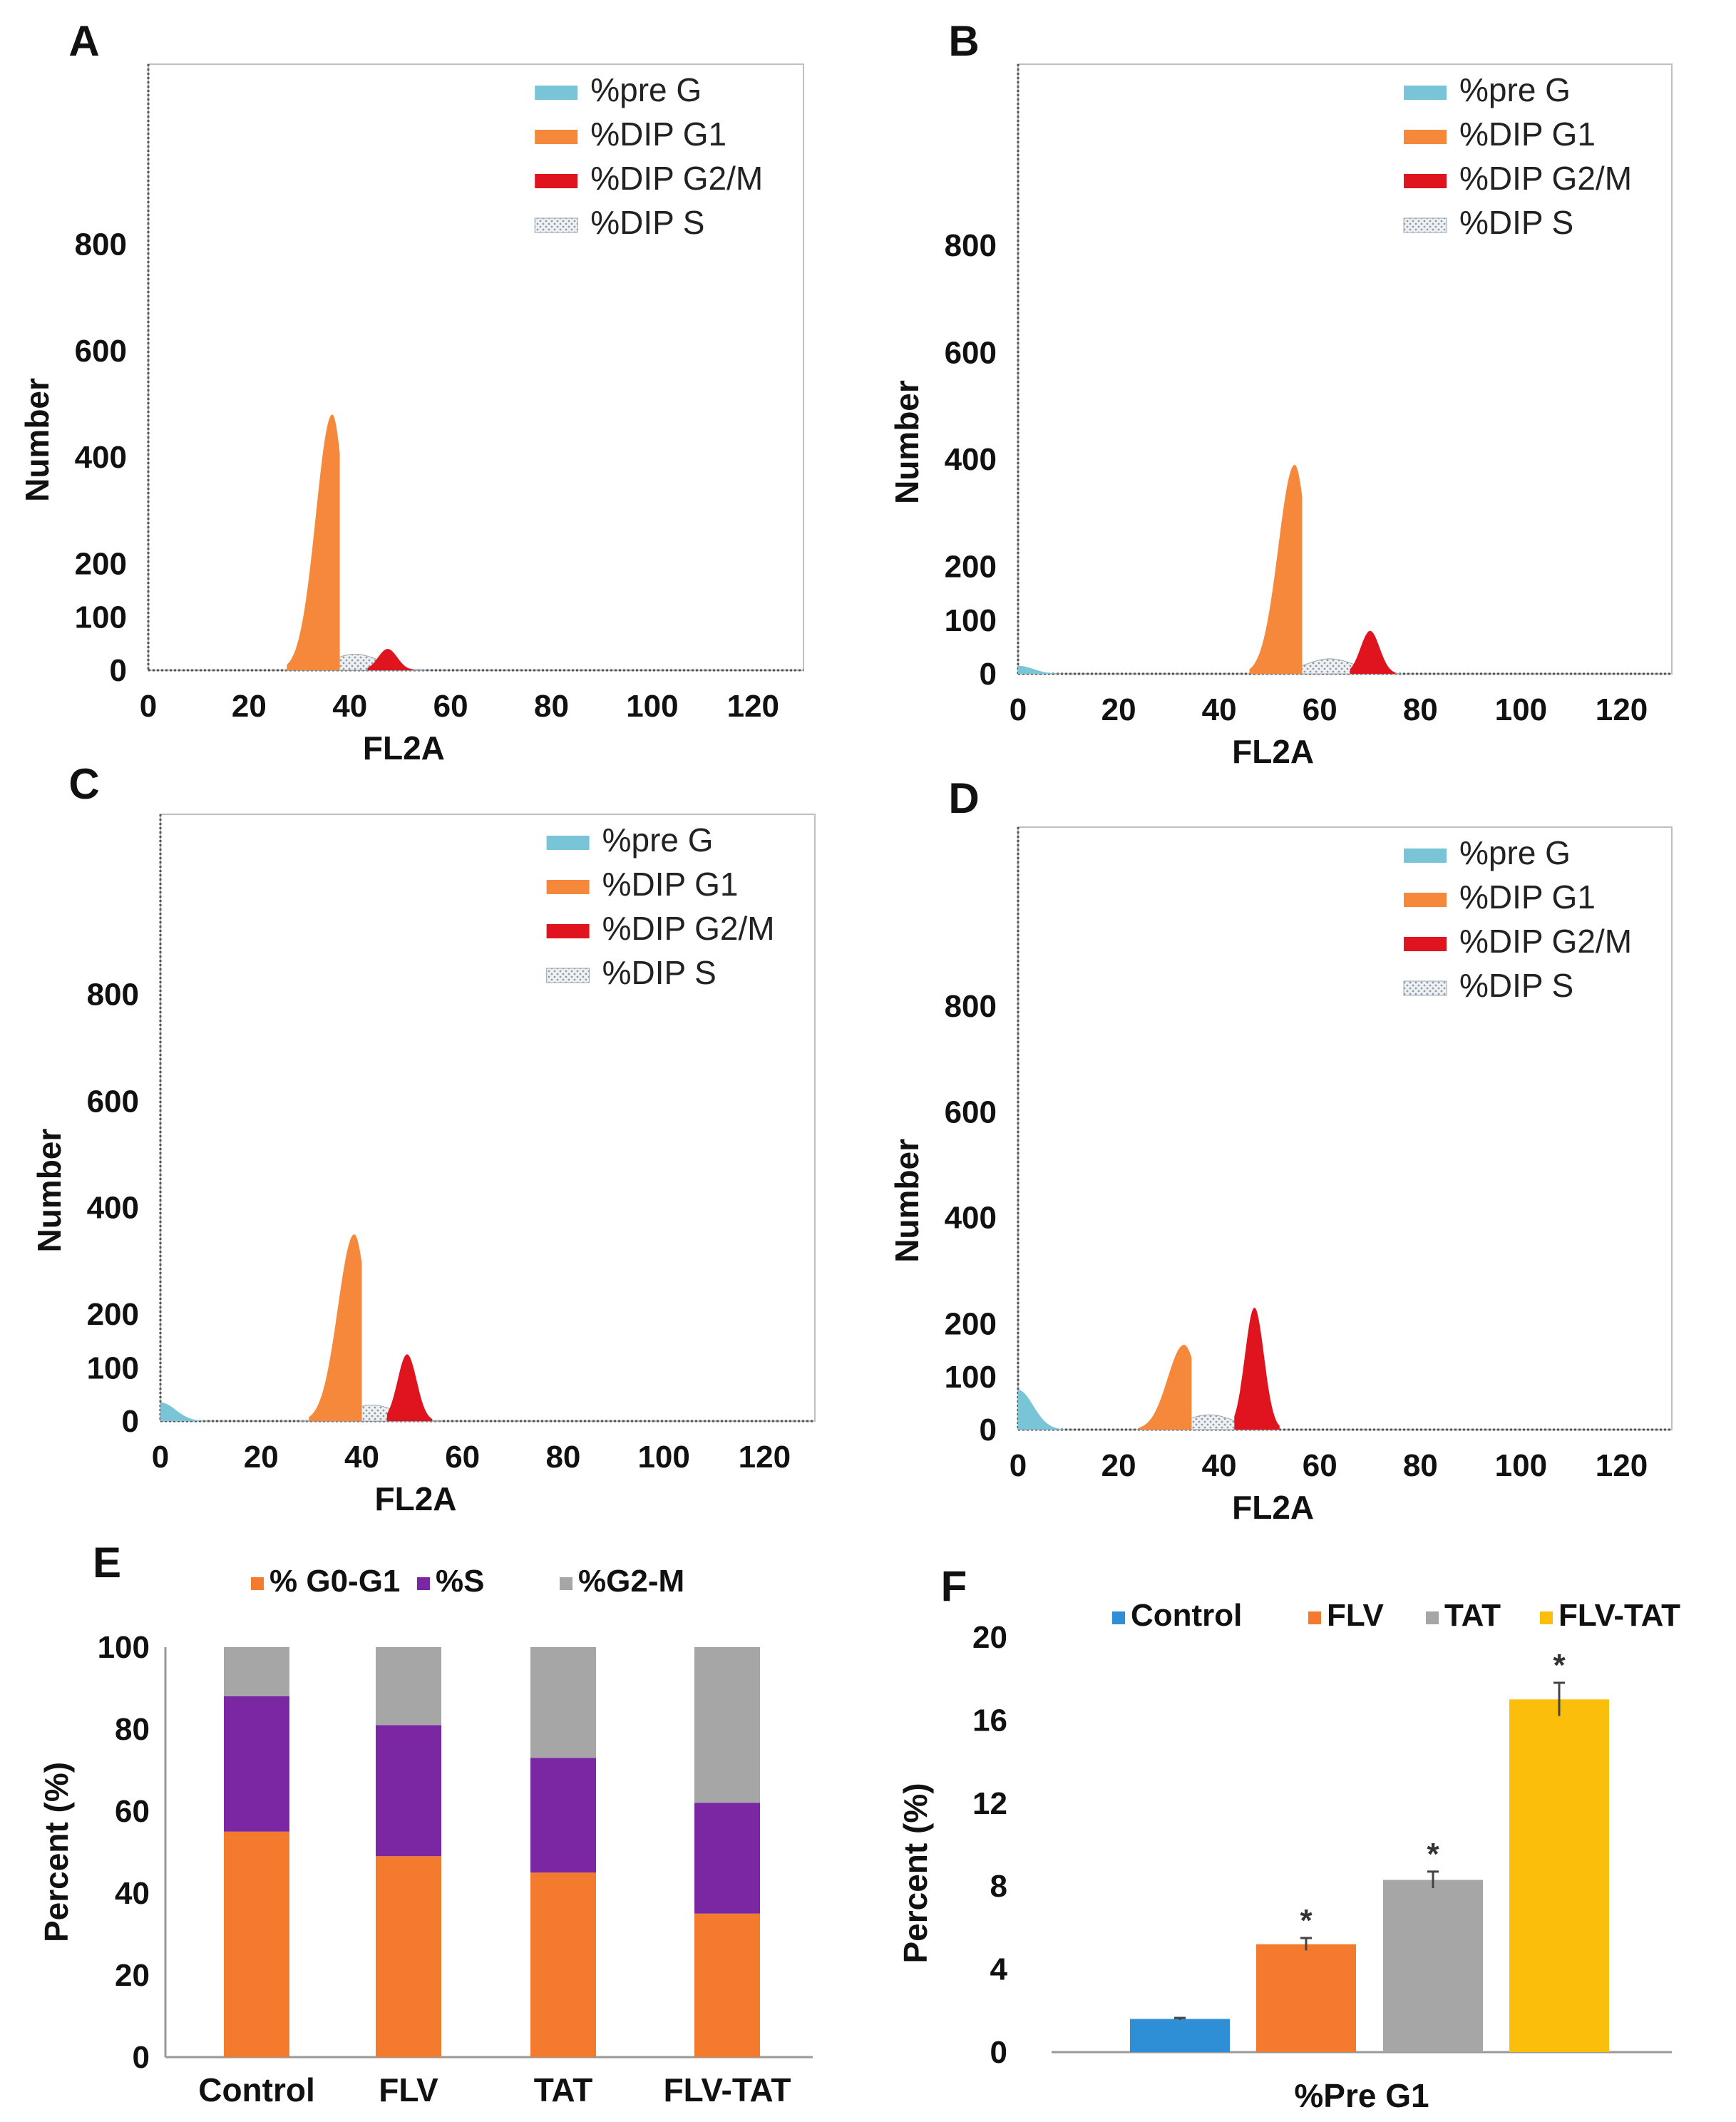 This screenshot has height=2122, width=1736. What do you see at coordinates (954, 1586) in the screenshot?
I see `panel-label: F` at bounding box center [954, 1586].